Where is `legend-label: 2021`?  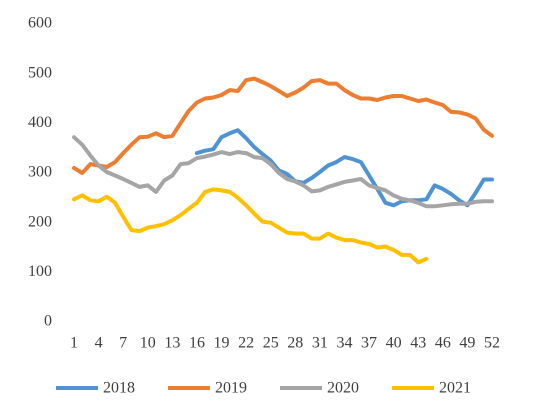
legend-label: 2021 is located at coordinates (455, 388).